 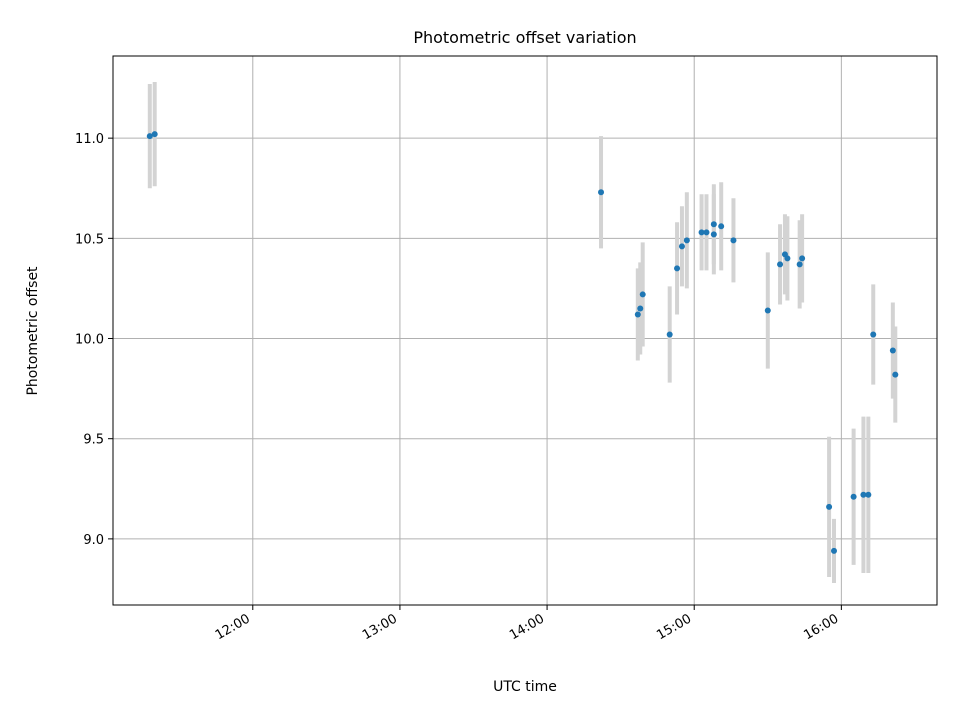 I want to click on y-tick-label: 11.0, so click(x=89, y=139).